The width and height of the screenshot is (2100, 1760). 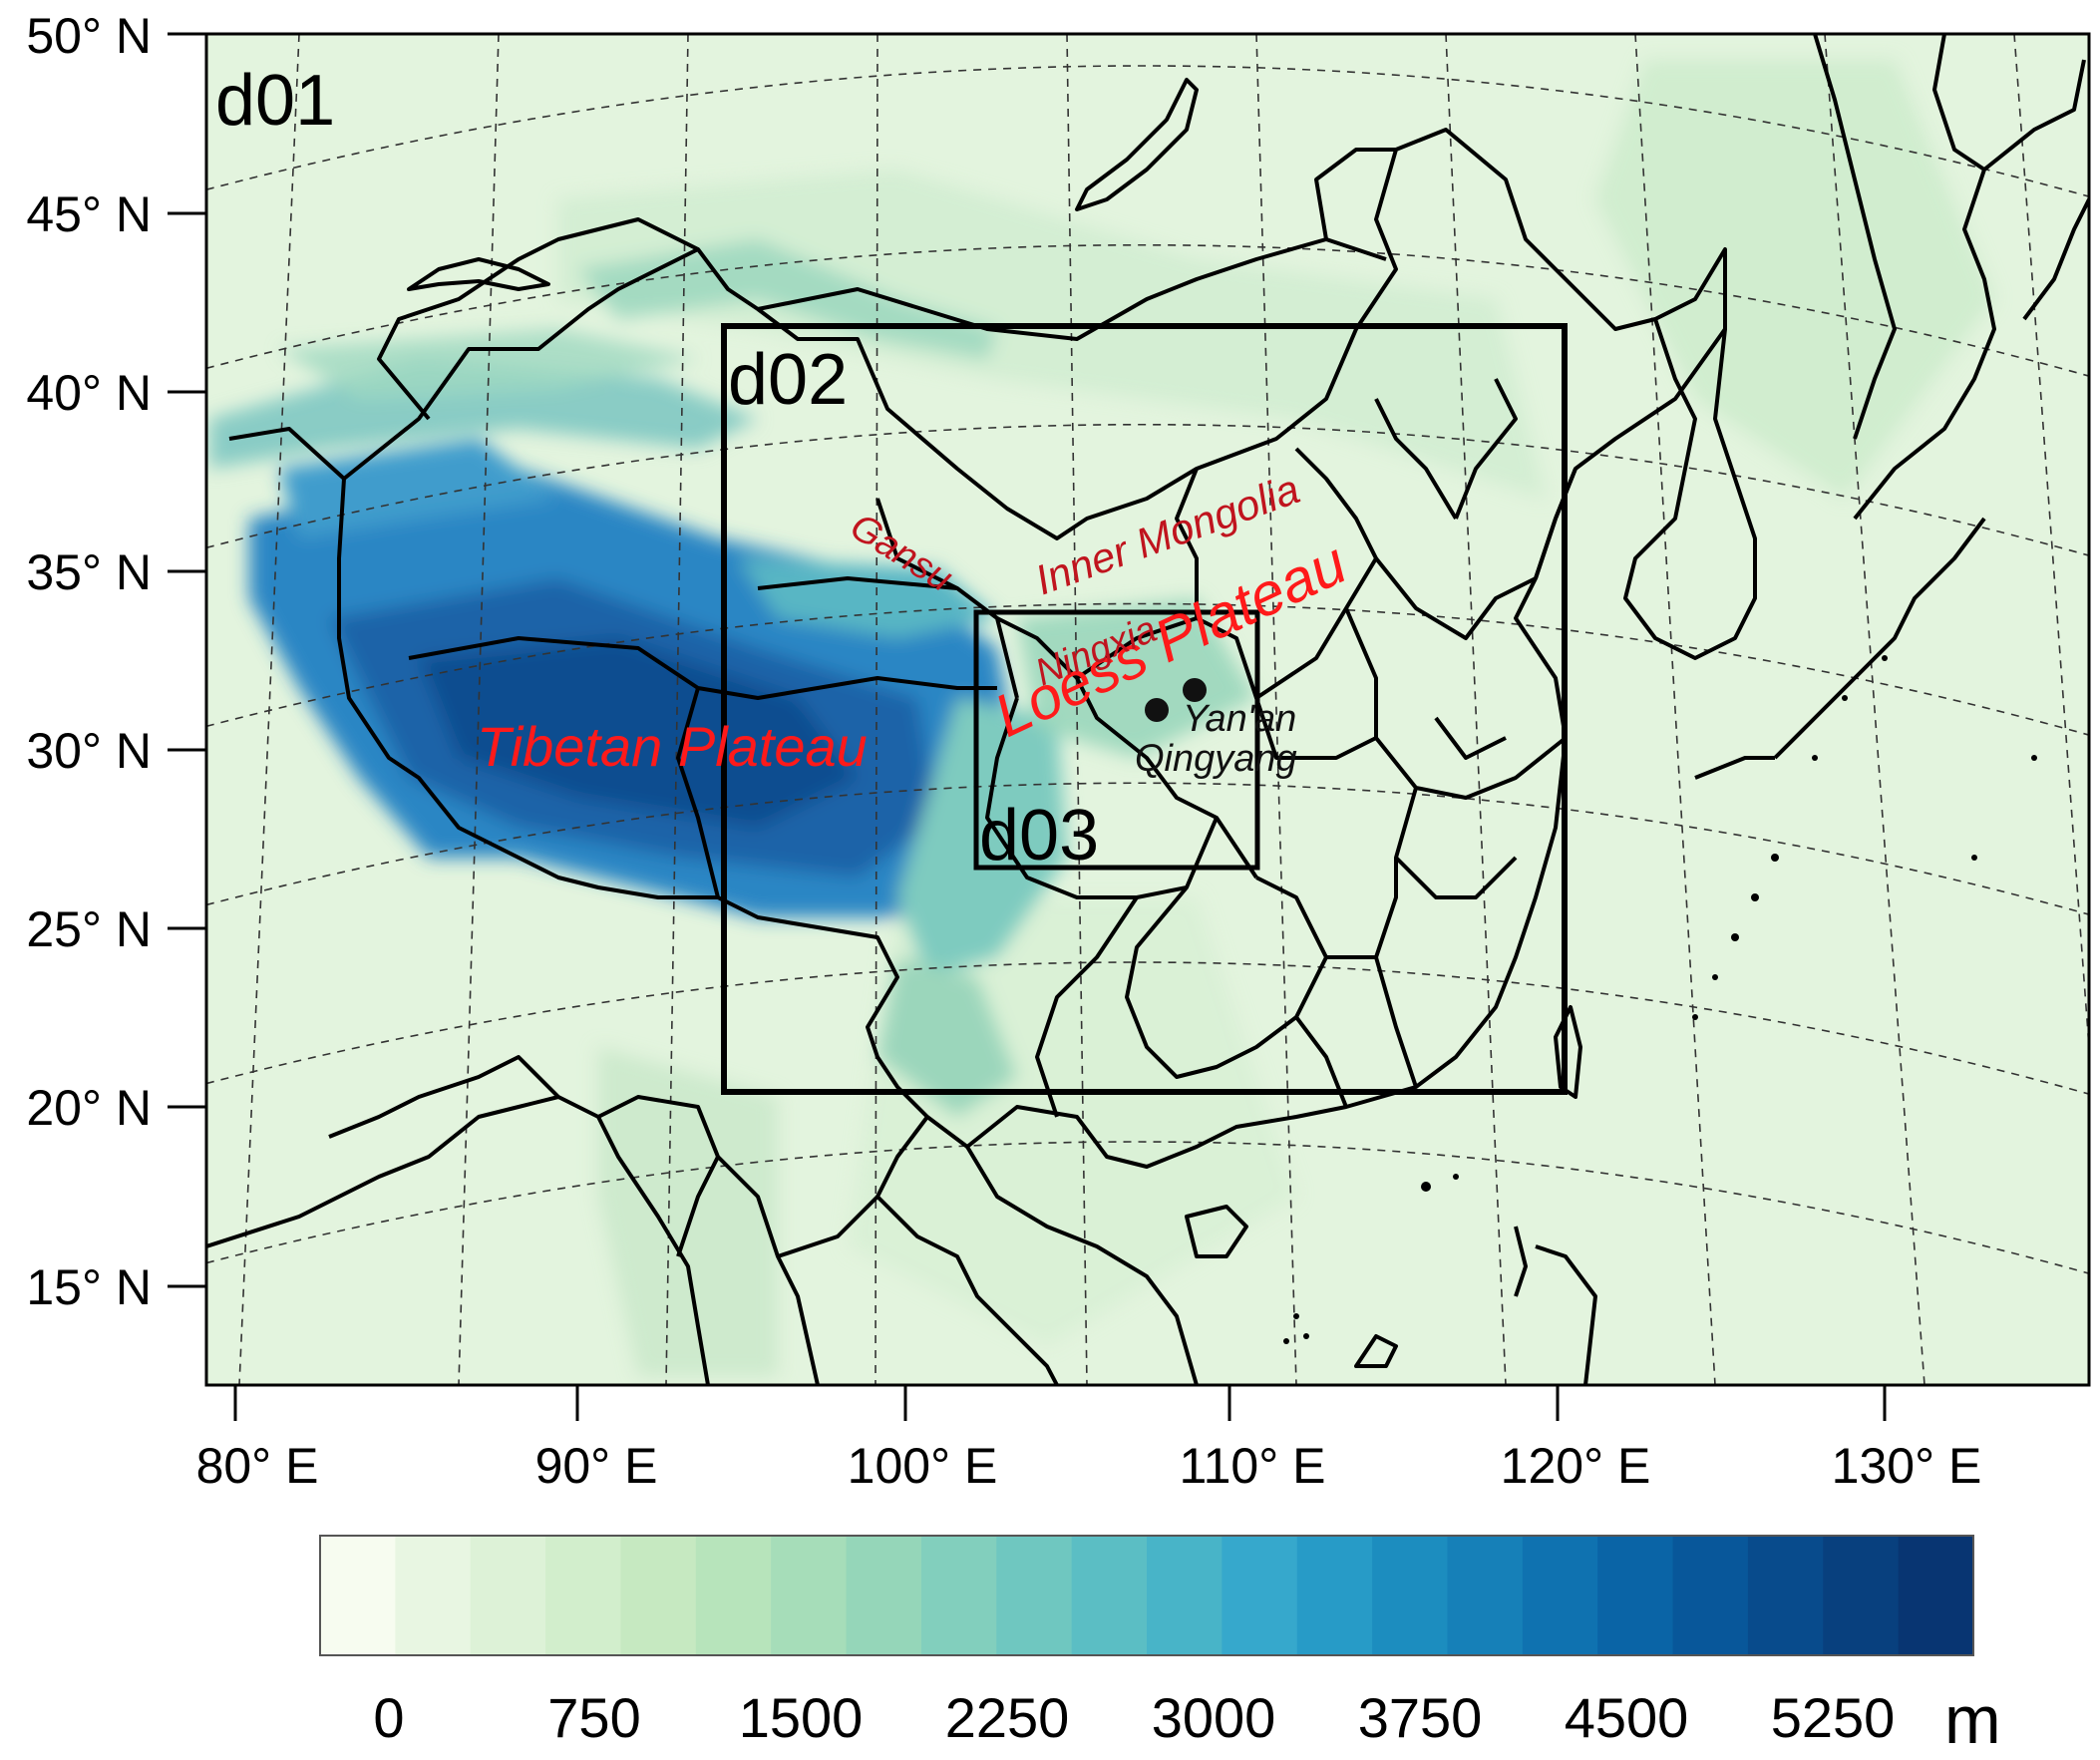 I want to click on lat-tick-label: 40° N, so click(x=89, y=393).